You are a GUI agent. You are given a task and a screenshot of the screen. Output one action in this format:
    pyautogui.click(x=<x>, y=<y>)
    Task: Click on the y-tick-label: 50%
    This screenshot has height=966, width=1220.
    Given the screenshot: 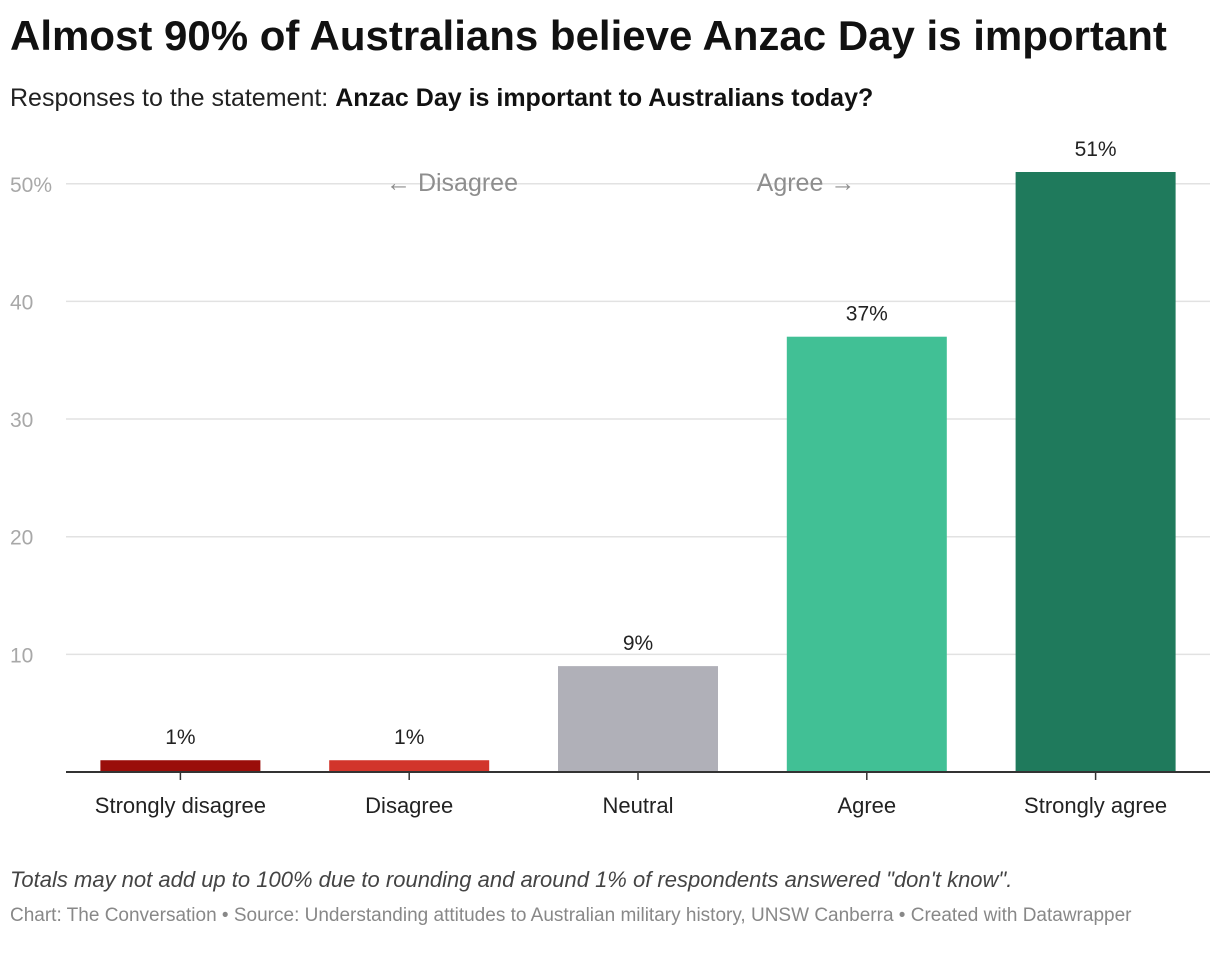 What is the action you would take?
    pyautogui.click(x=31, y=185)
    